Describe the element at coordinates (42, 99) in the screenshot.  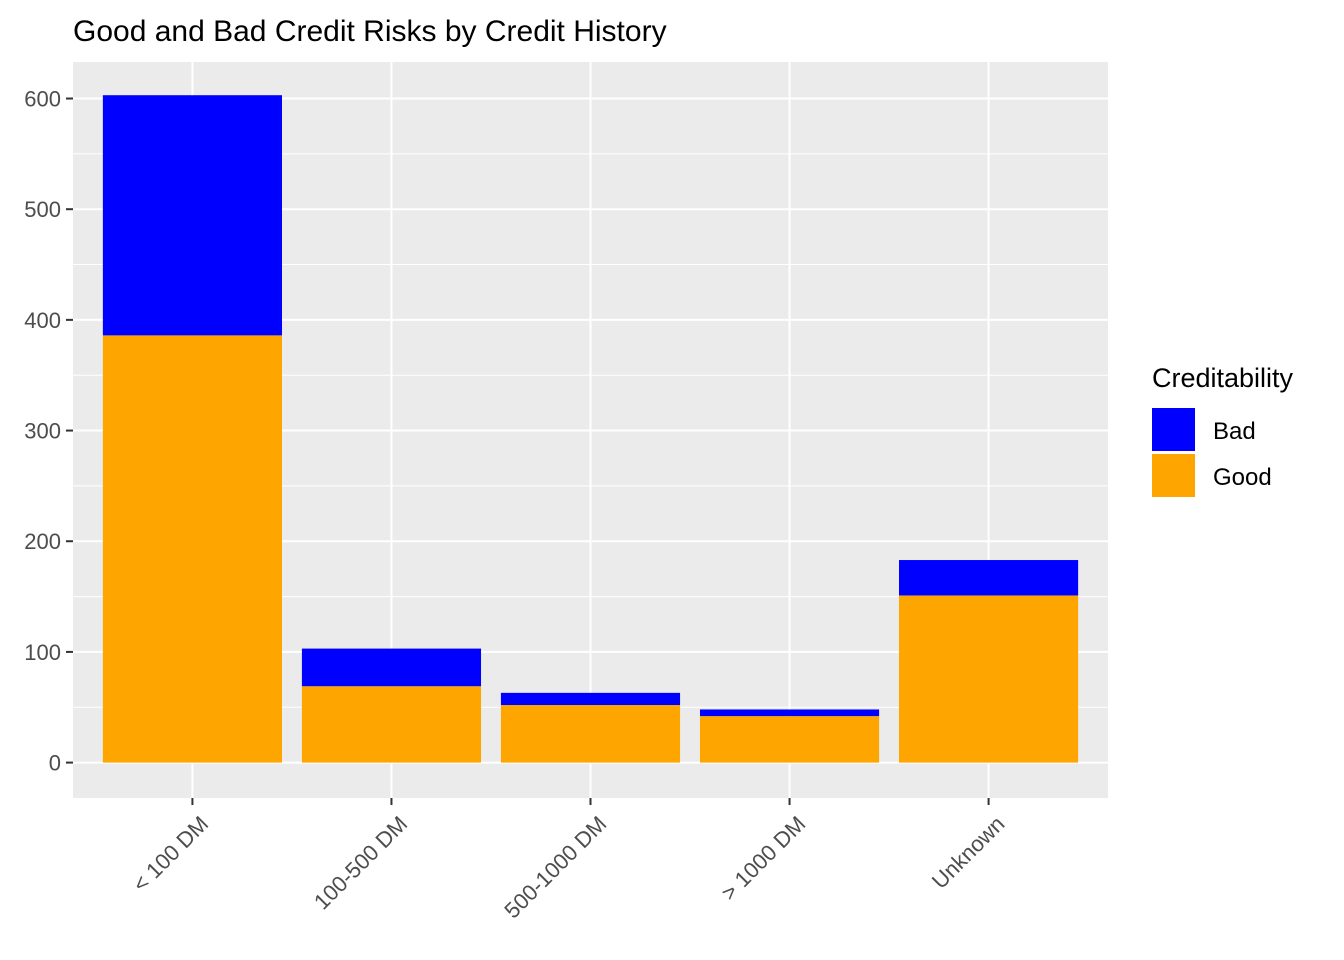
I see `y-tick-label: 600` at that location.